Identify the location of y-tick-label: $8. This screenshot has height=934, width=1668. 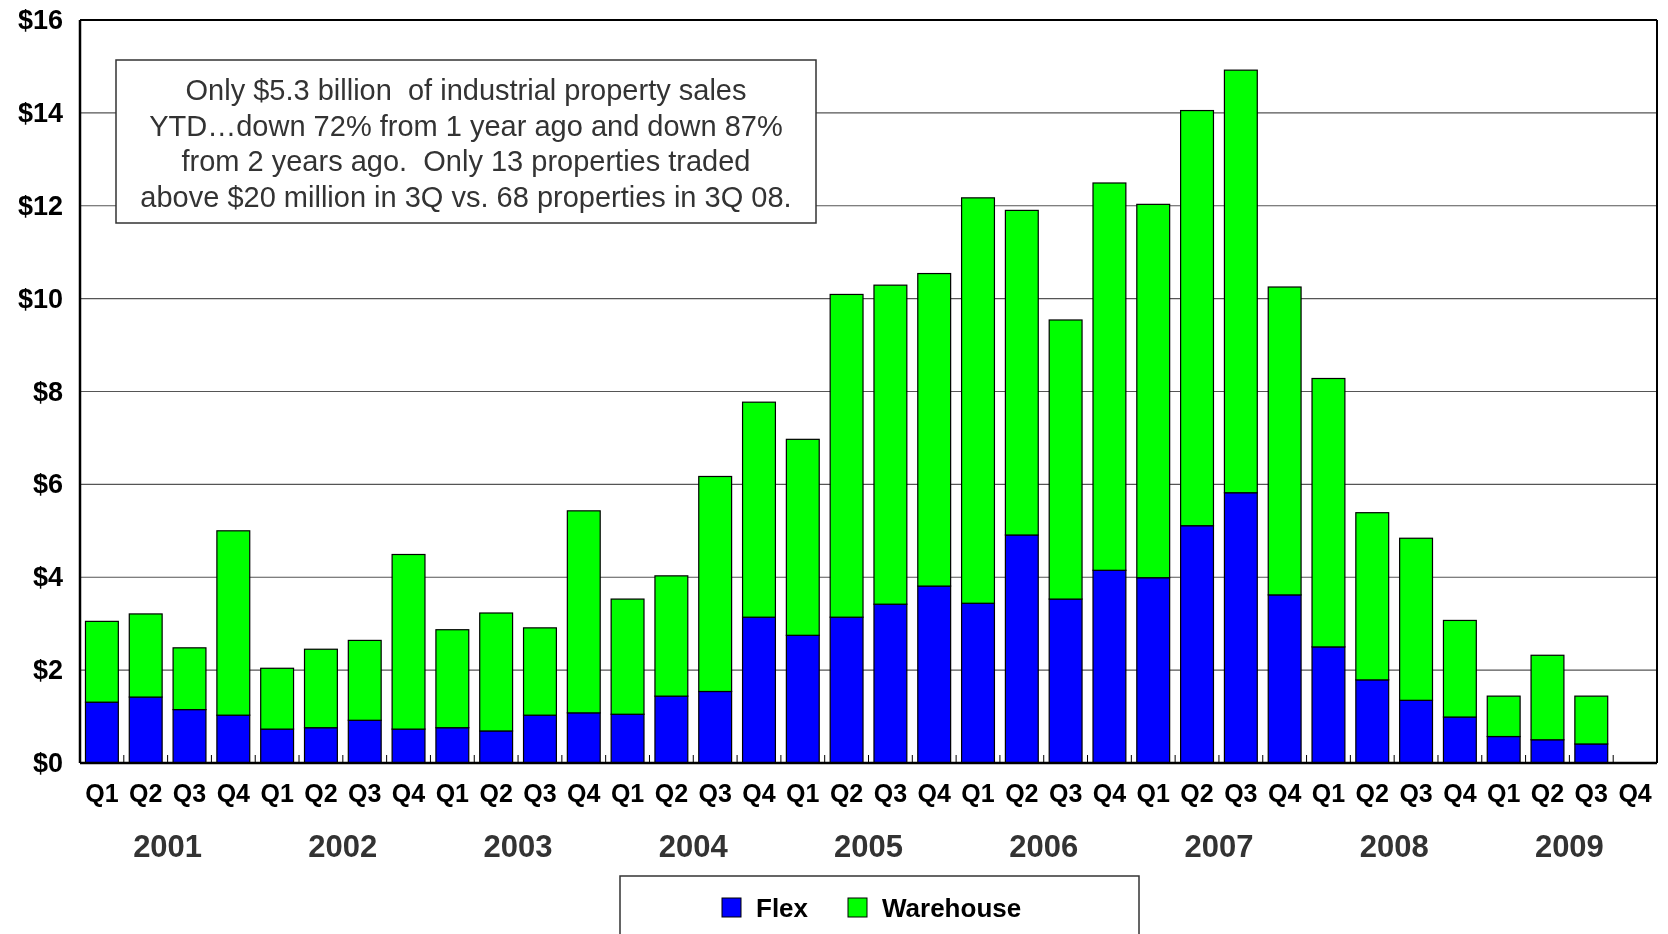
(47, 391).